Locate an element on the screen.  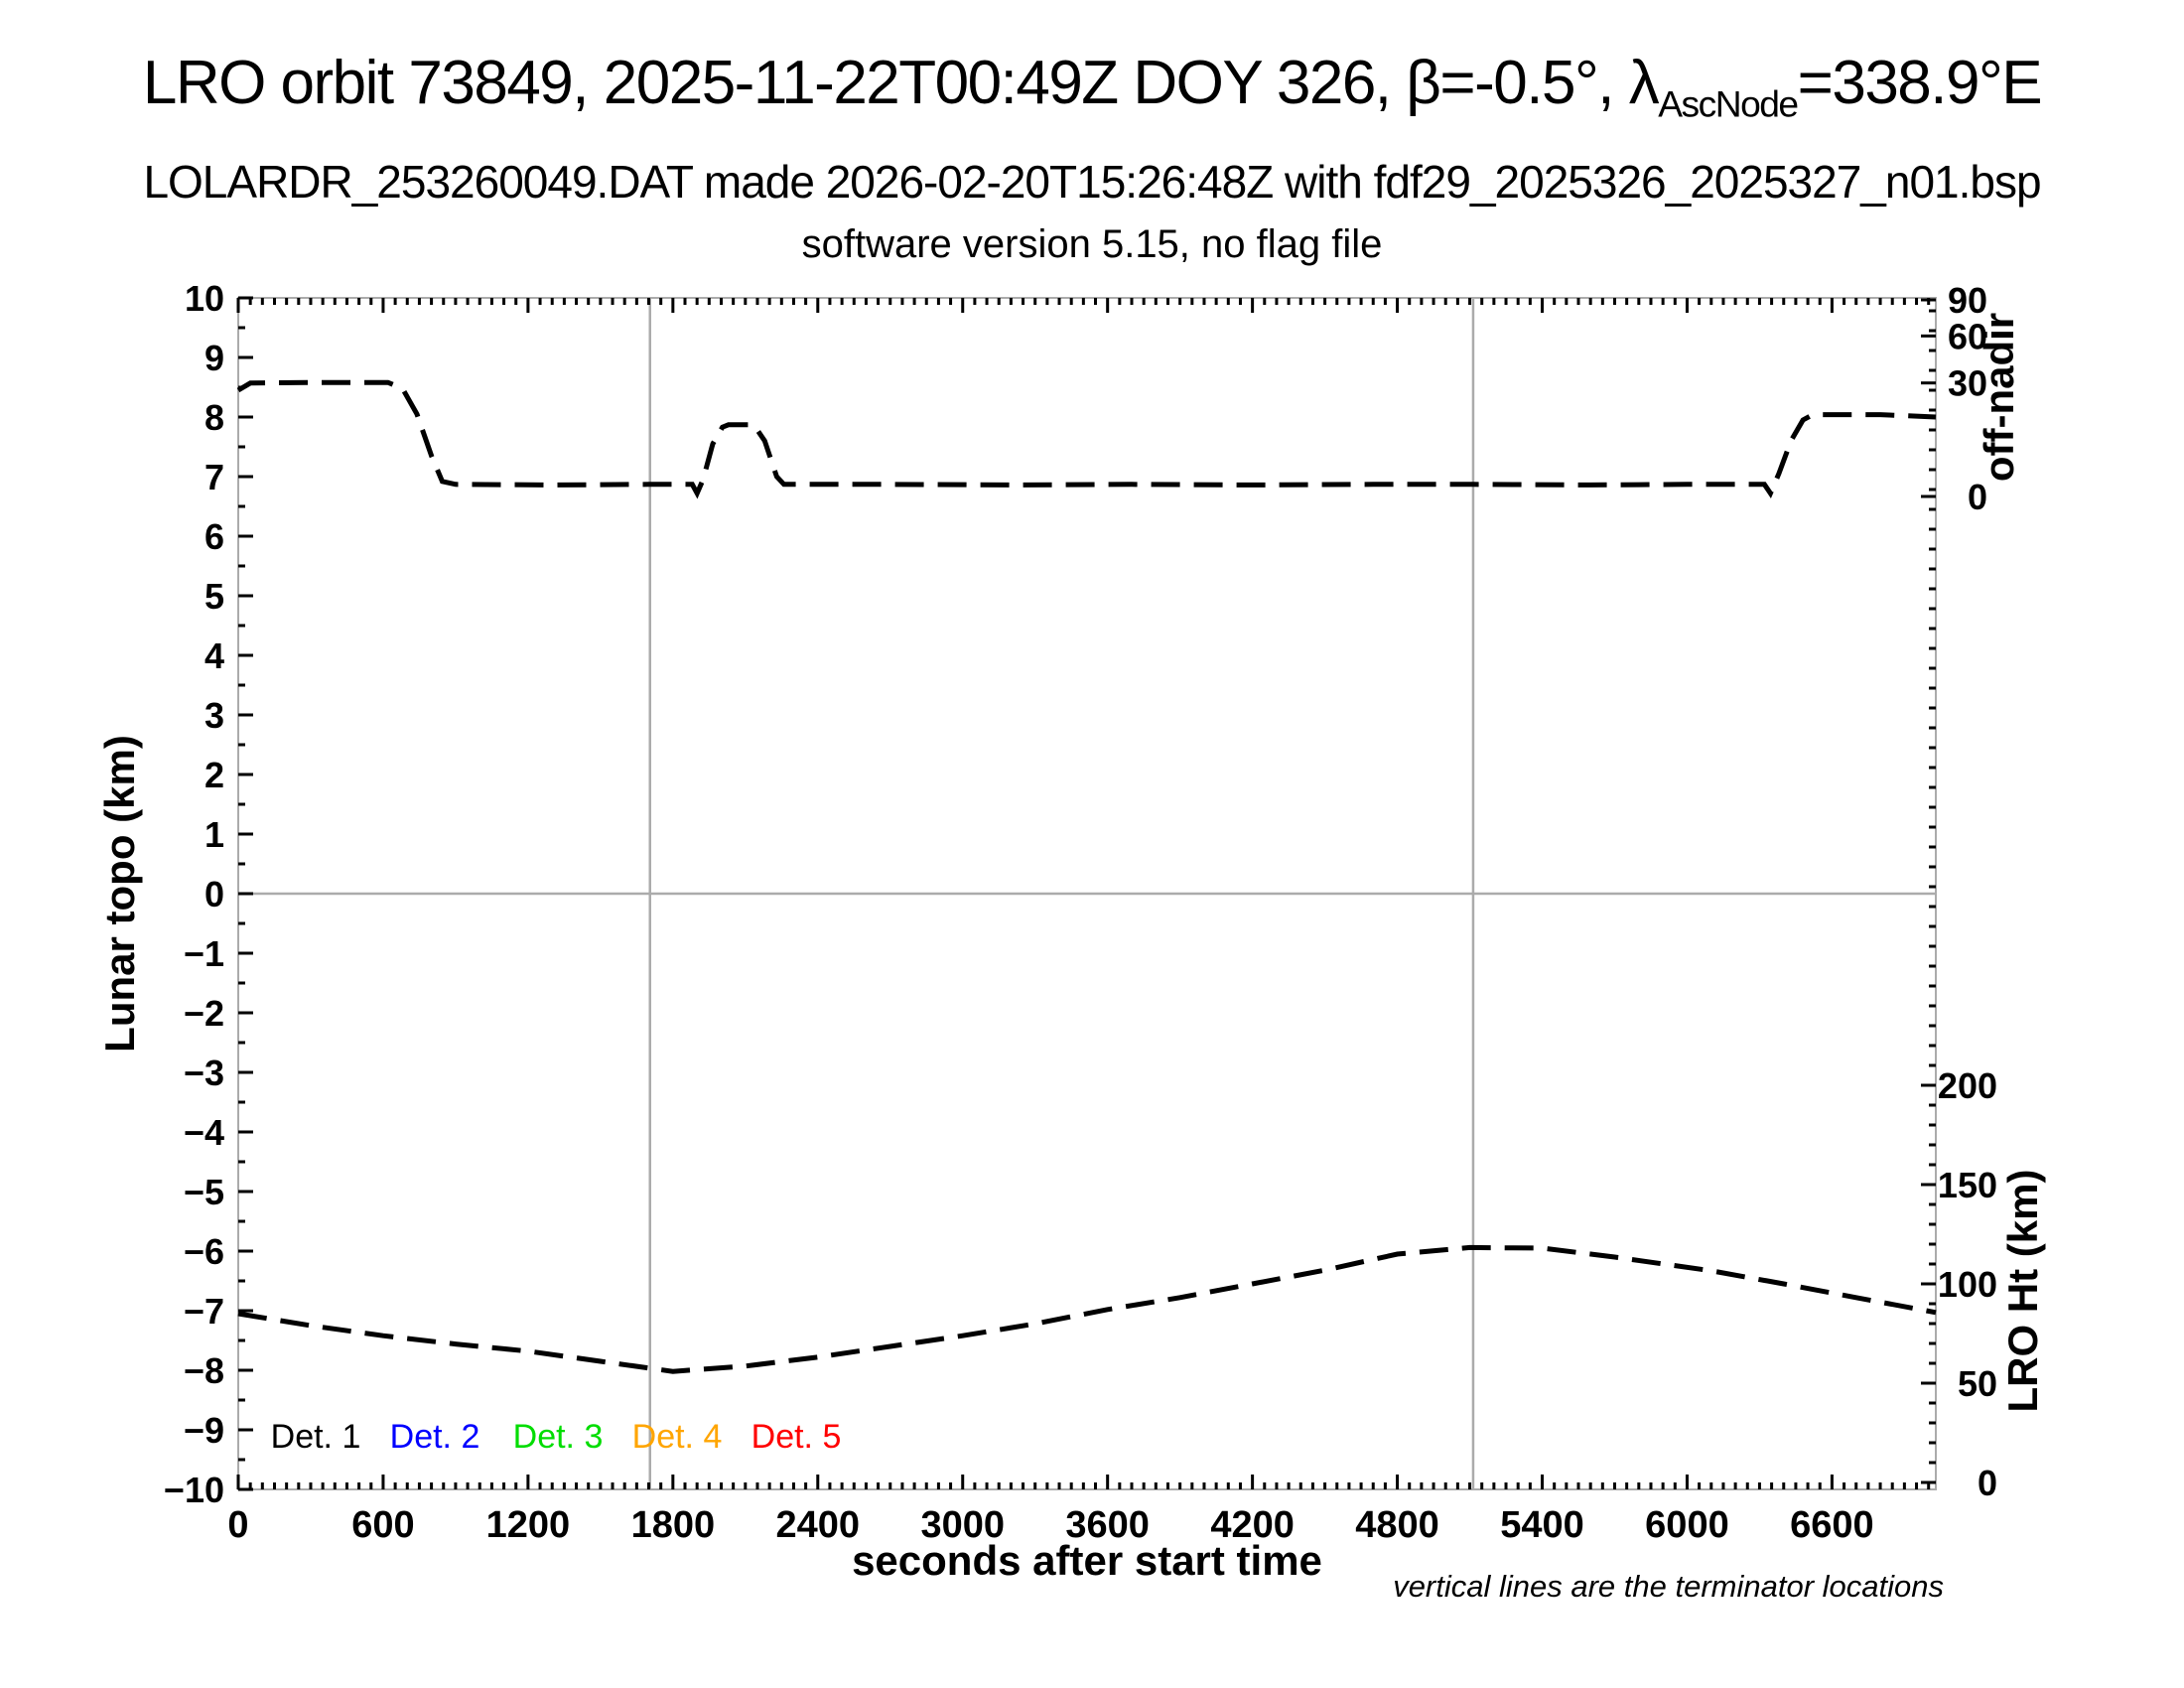
x-tick-label: 3000 is located at coordinates (962, 1525).